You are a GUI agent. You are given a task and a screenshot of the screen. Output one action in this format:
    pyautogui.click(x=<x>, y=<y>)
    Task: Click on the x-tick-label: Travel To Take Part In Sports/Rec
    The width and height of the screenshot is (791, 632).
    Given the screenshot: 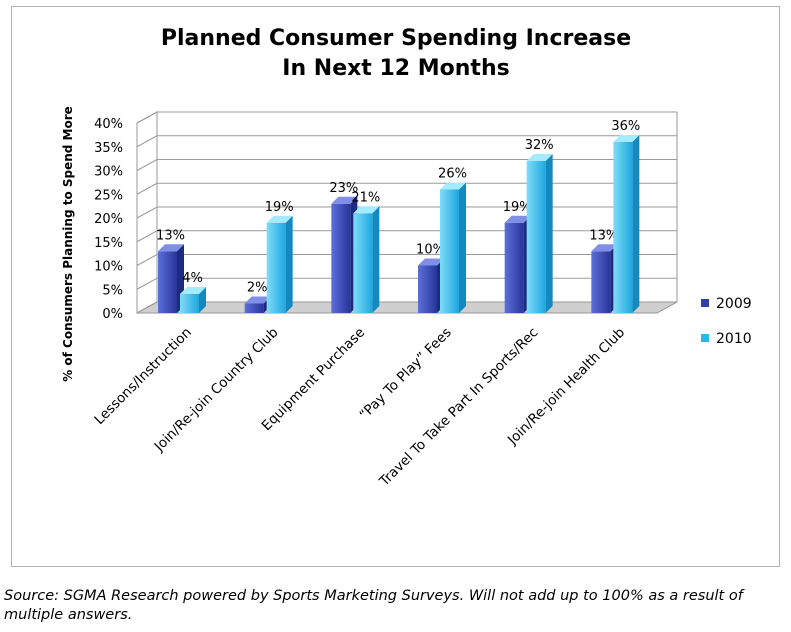 What is the action you would take?
    pyautogui.click(x=459, y=408)
    